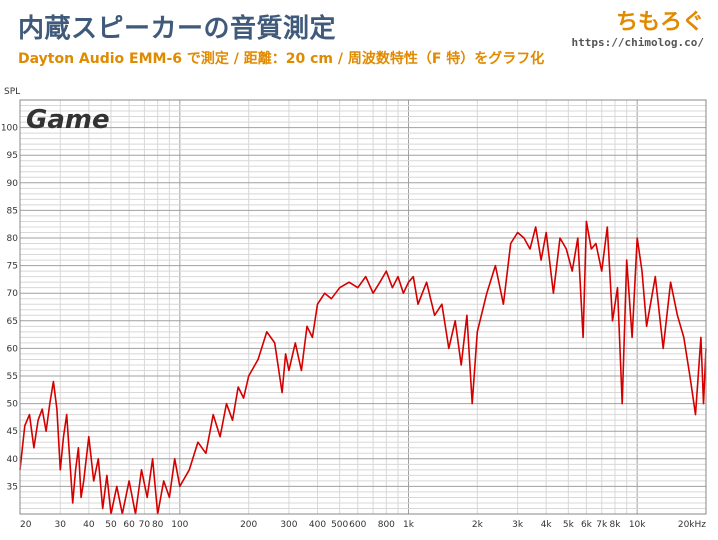 The image size is (718, 540). Describe the element at coordinates (409, 525) in the screenshot. I see `x-tick-label: 1k` at that location.